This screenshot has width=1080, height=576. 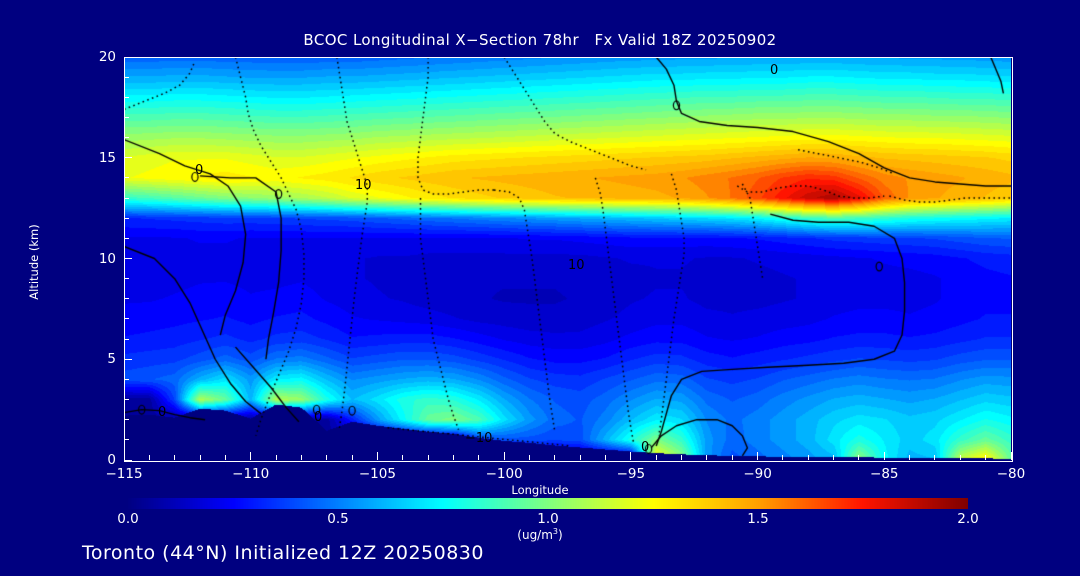 I want to click on y-tick-label: 20, so click(x=107, y=57).